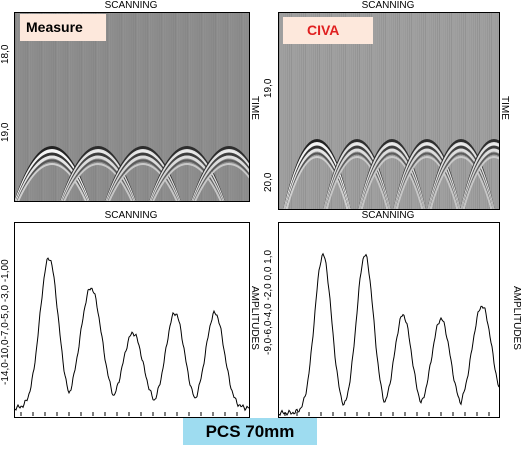 The image size is (529, 450). I want to click on amplitudes-axis-label-right: AMPLITUDES, so click(516, 318).